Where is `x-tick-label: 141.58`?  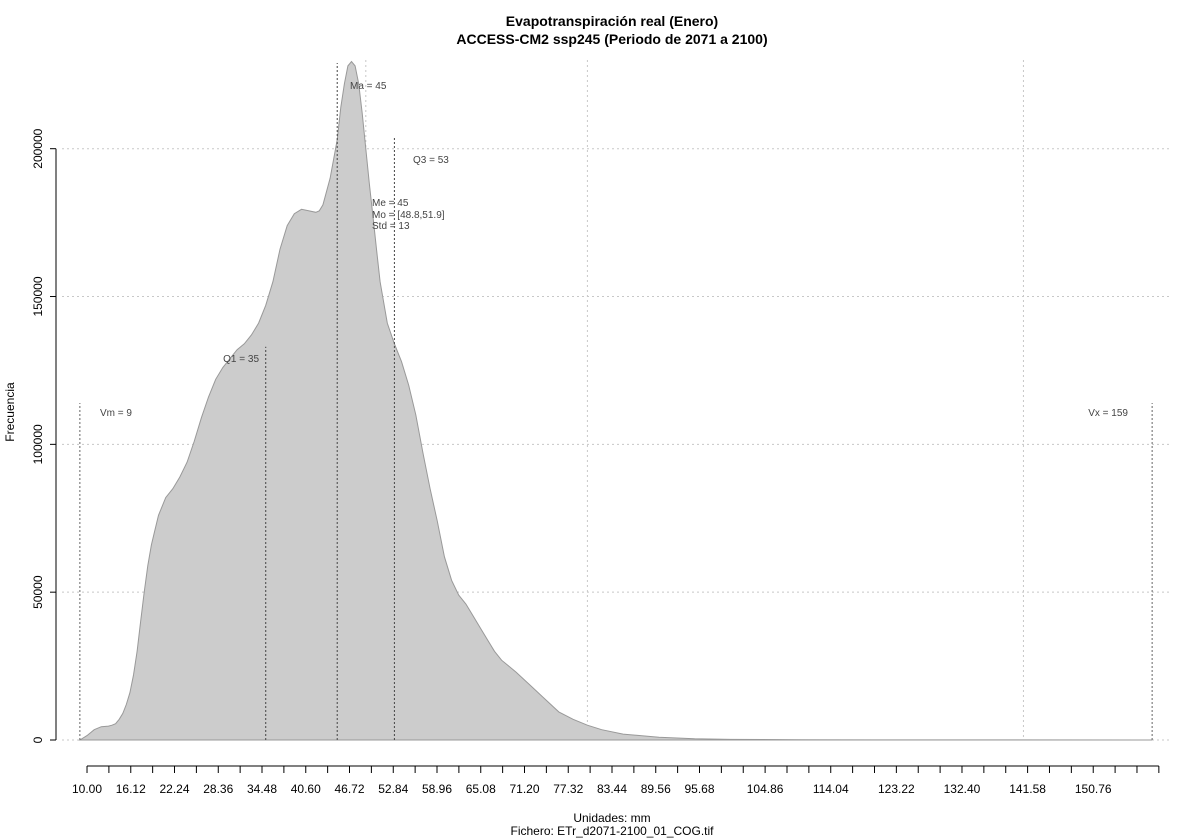 x-tick-label: 141.58 is located at coordinates (1027, 789).